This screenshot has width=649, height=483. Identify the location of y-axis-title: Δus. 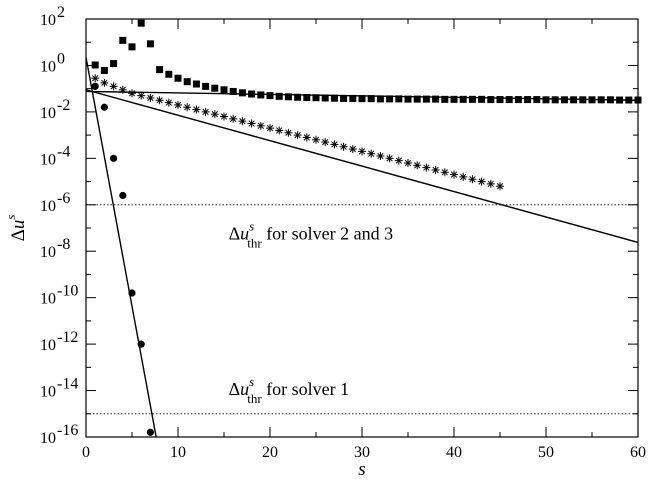
(16, 228).